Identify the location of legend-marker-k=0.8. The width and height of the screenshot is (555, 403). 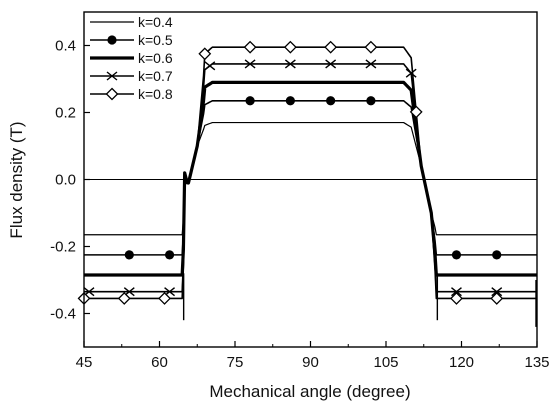
(112, 94).